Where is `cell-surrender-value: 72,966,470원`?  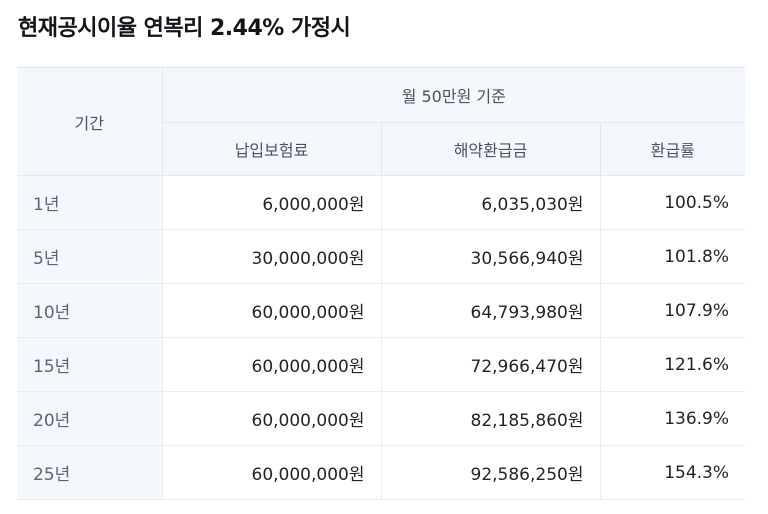 cell-surrender-value: 72,966,470원 is located at coordinates (490, 364).